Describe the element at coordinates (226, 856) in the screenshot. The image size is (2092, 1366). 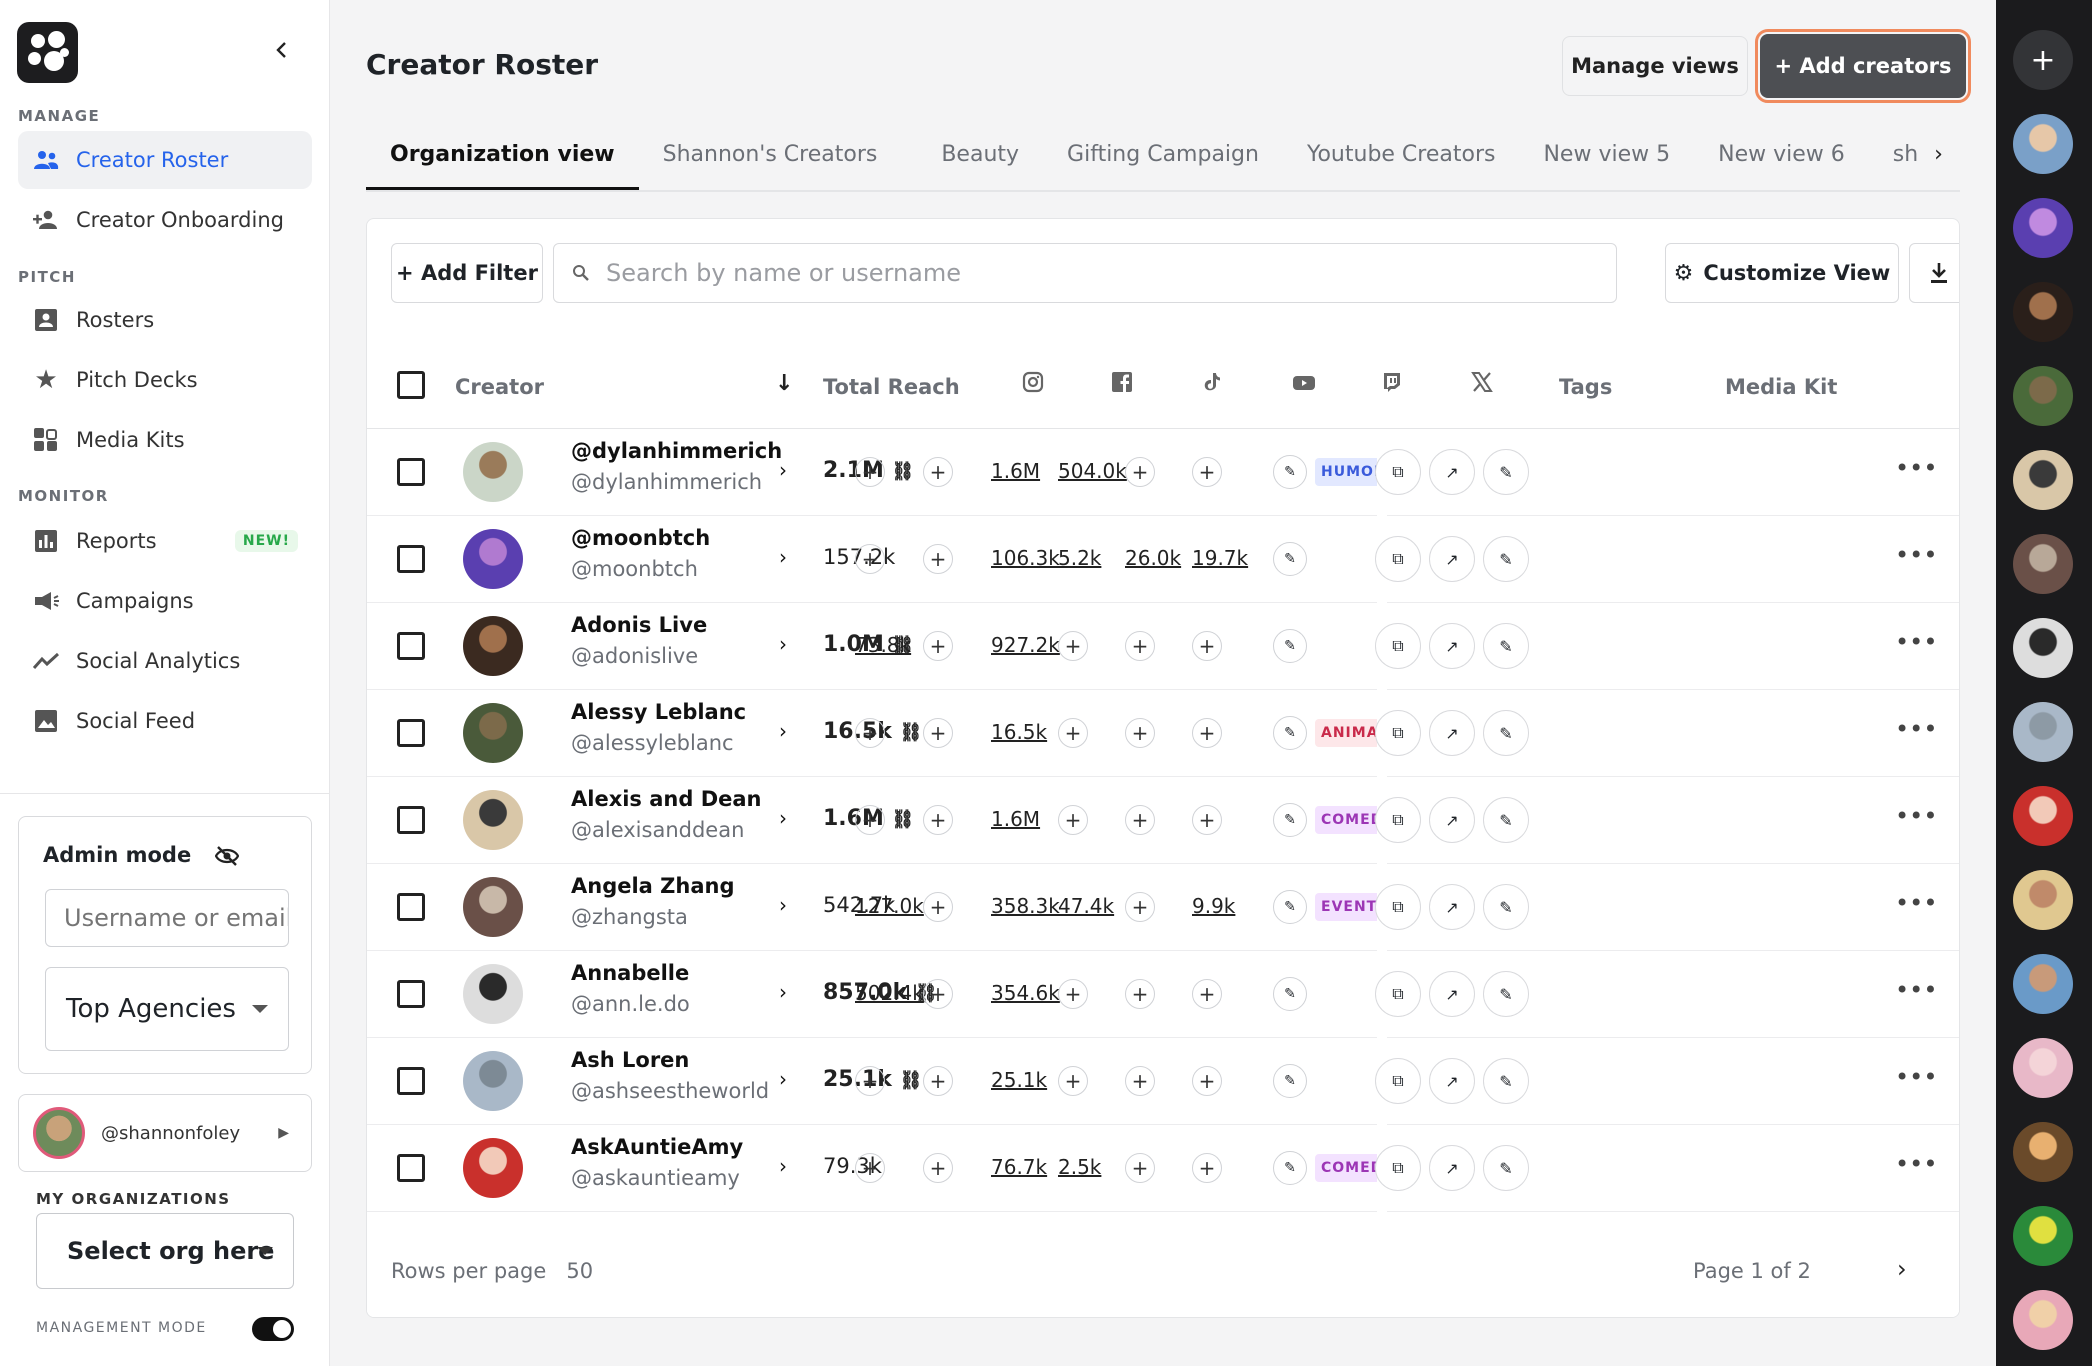
I see `eye-off-icon` at that location.